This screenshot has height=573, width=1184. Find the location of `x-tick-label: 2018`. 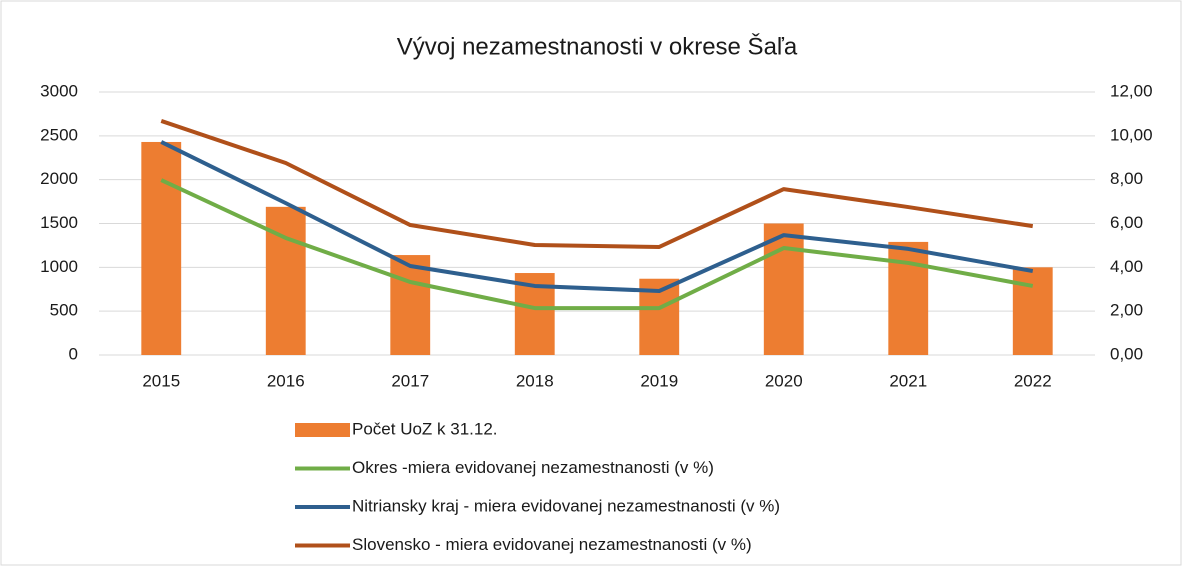

x-tick-label: 2018 is located at coordinates (535, 380).